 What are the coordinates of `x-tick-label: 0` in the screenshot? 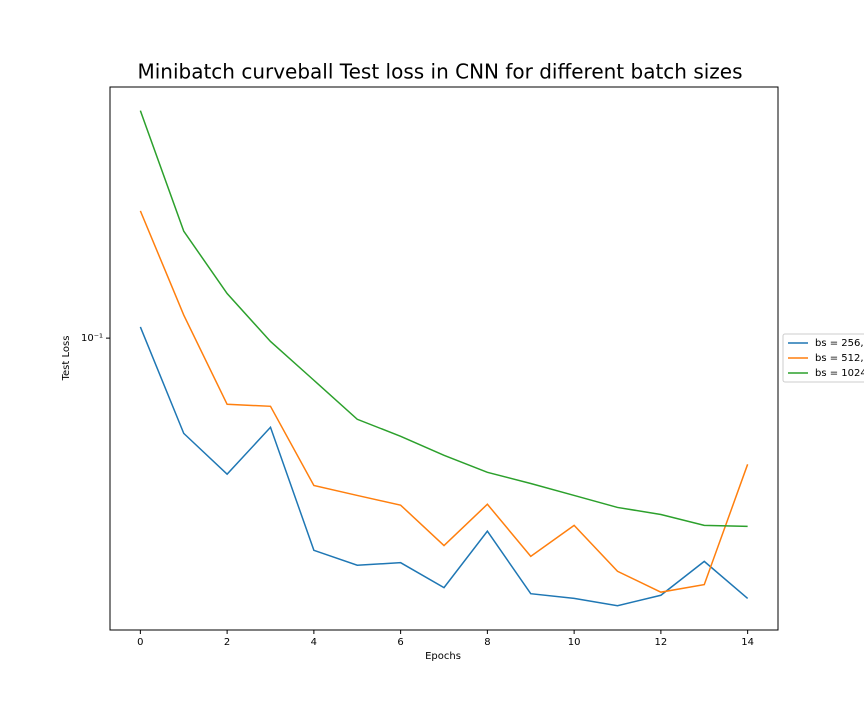 It's located at (140, 642).